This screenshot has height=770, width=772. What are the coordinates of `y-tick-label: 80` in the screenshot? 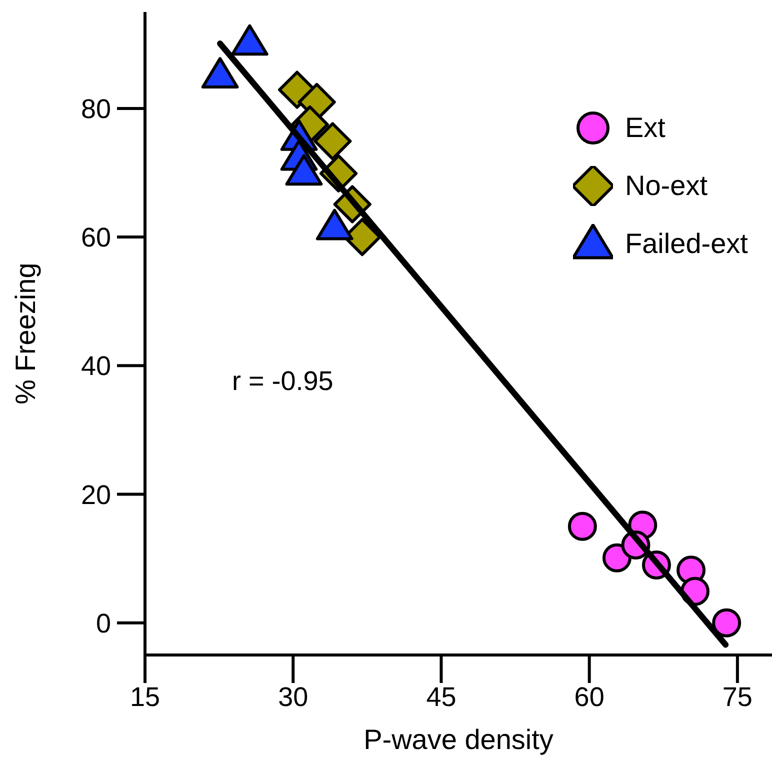 It's located at (95, 109).